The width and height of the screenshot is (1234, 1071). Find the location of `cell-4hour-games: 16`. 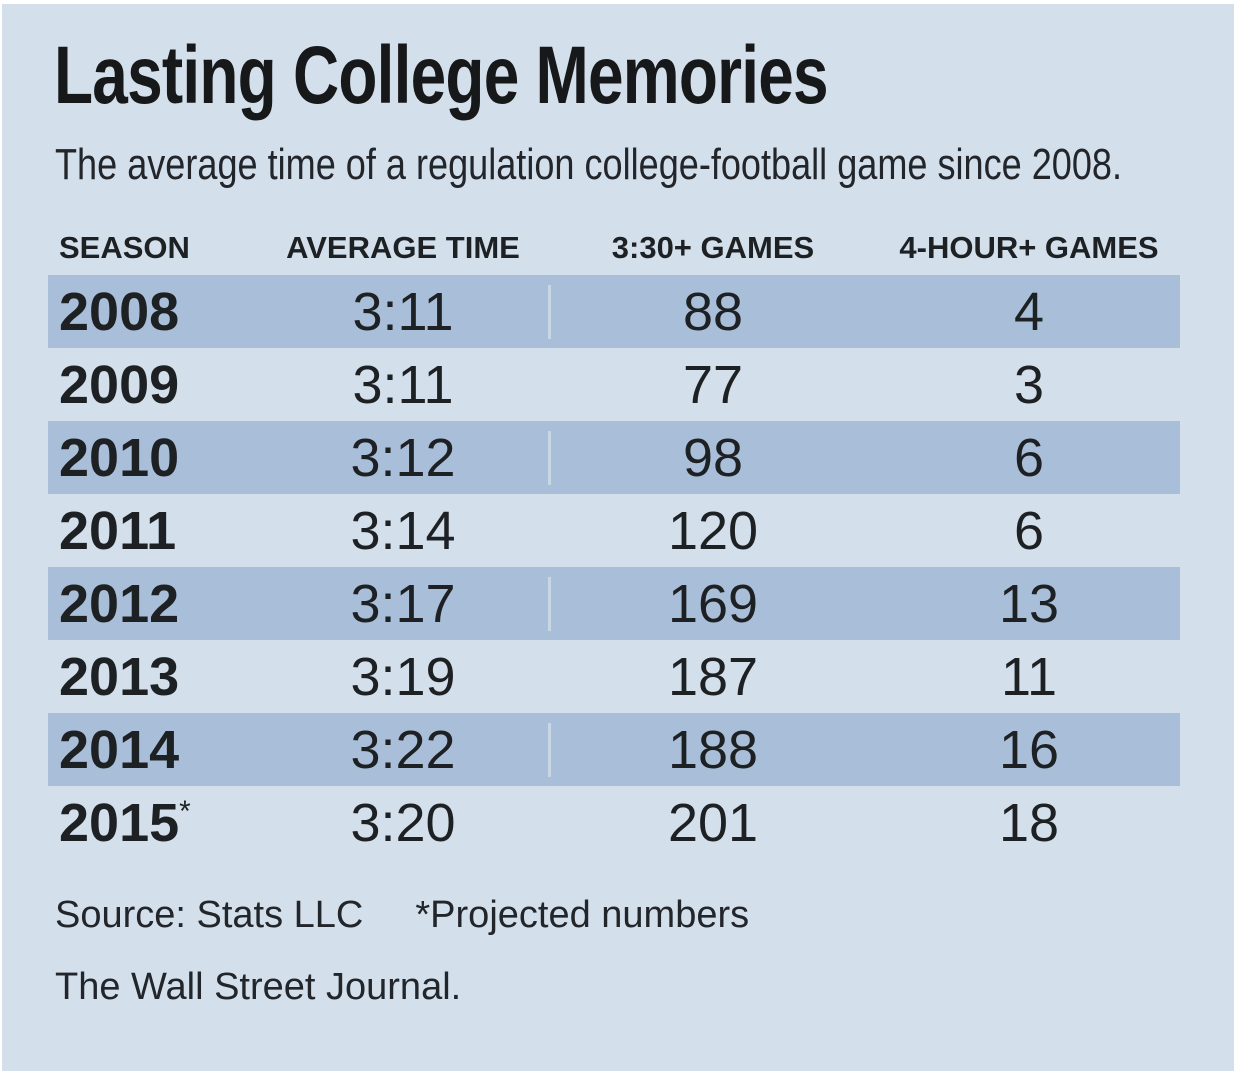

cell-4hour-games: 16 is located at coordinates (1029, 749).